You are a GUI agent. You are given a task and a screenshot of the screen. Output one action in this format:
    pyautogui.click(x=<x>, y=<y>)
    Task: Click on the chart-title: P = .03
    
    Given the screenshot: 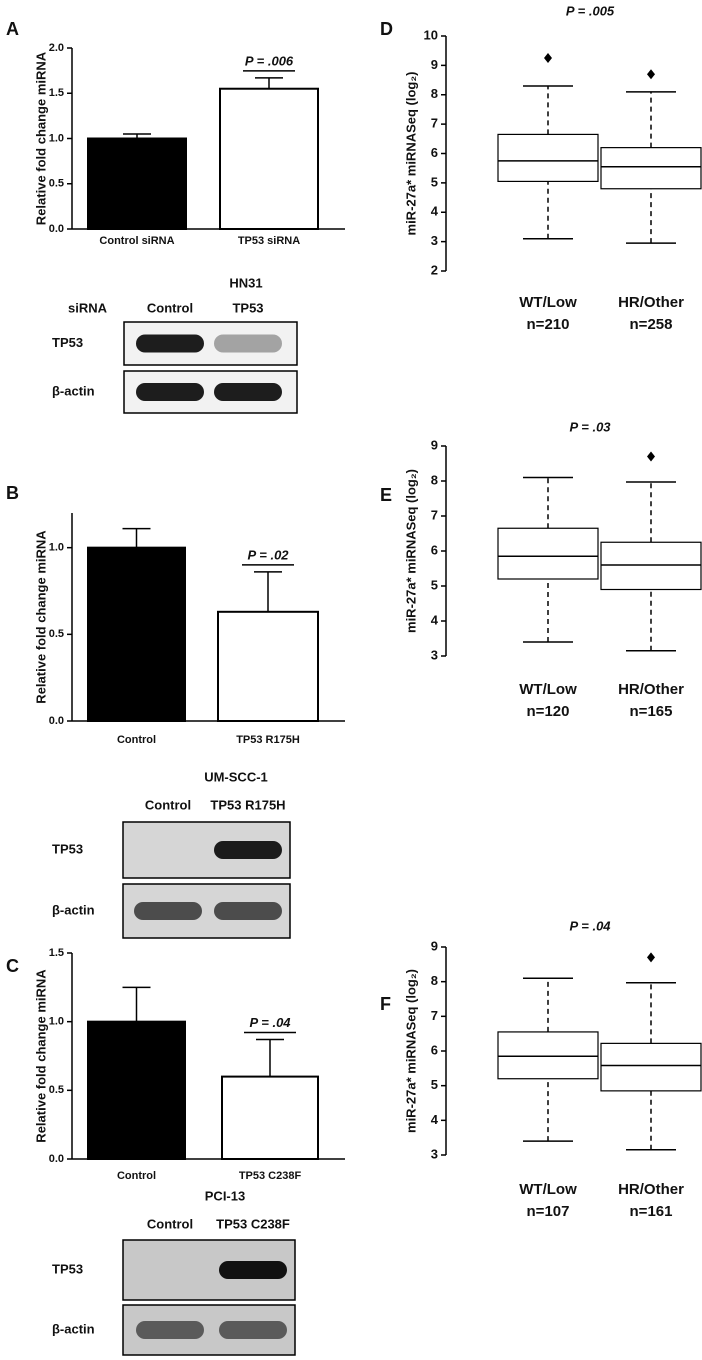 What is the action you would take?
    pyautogui.click(x=590, y=426)
    